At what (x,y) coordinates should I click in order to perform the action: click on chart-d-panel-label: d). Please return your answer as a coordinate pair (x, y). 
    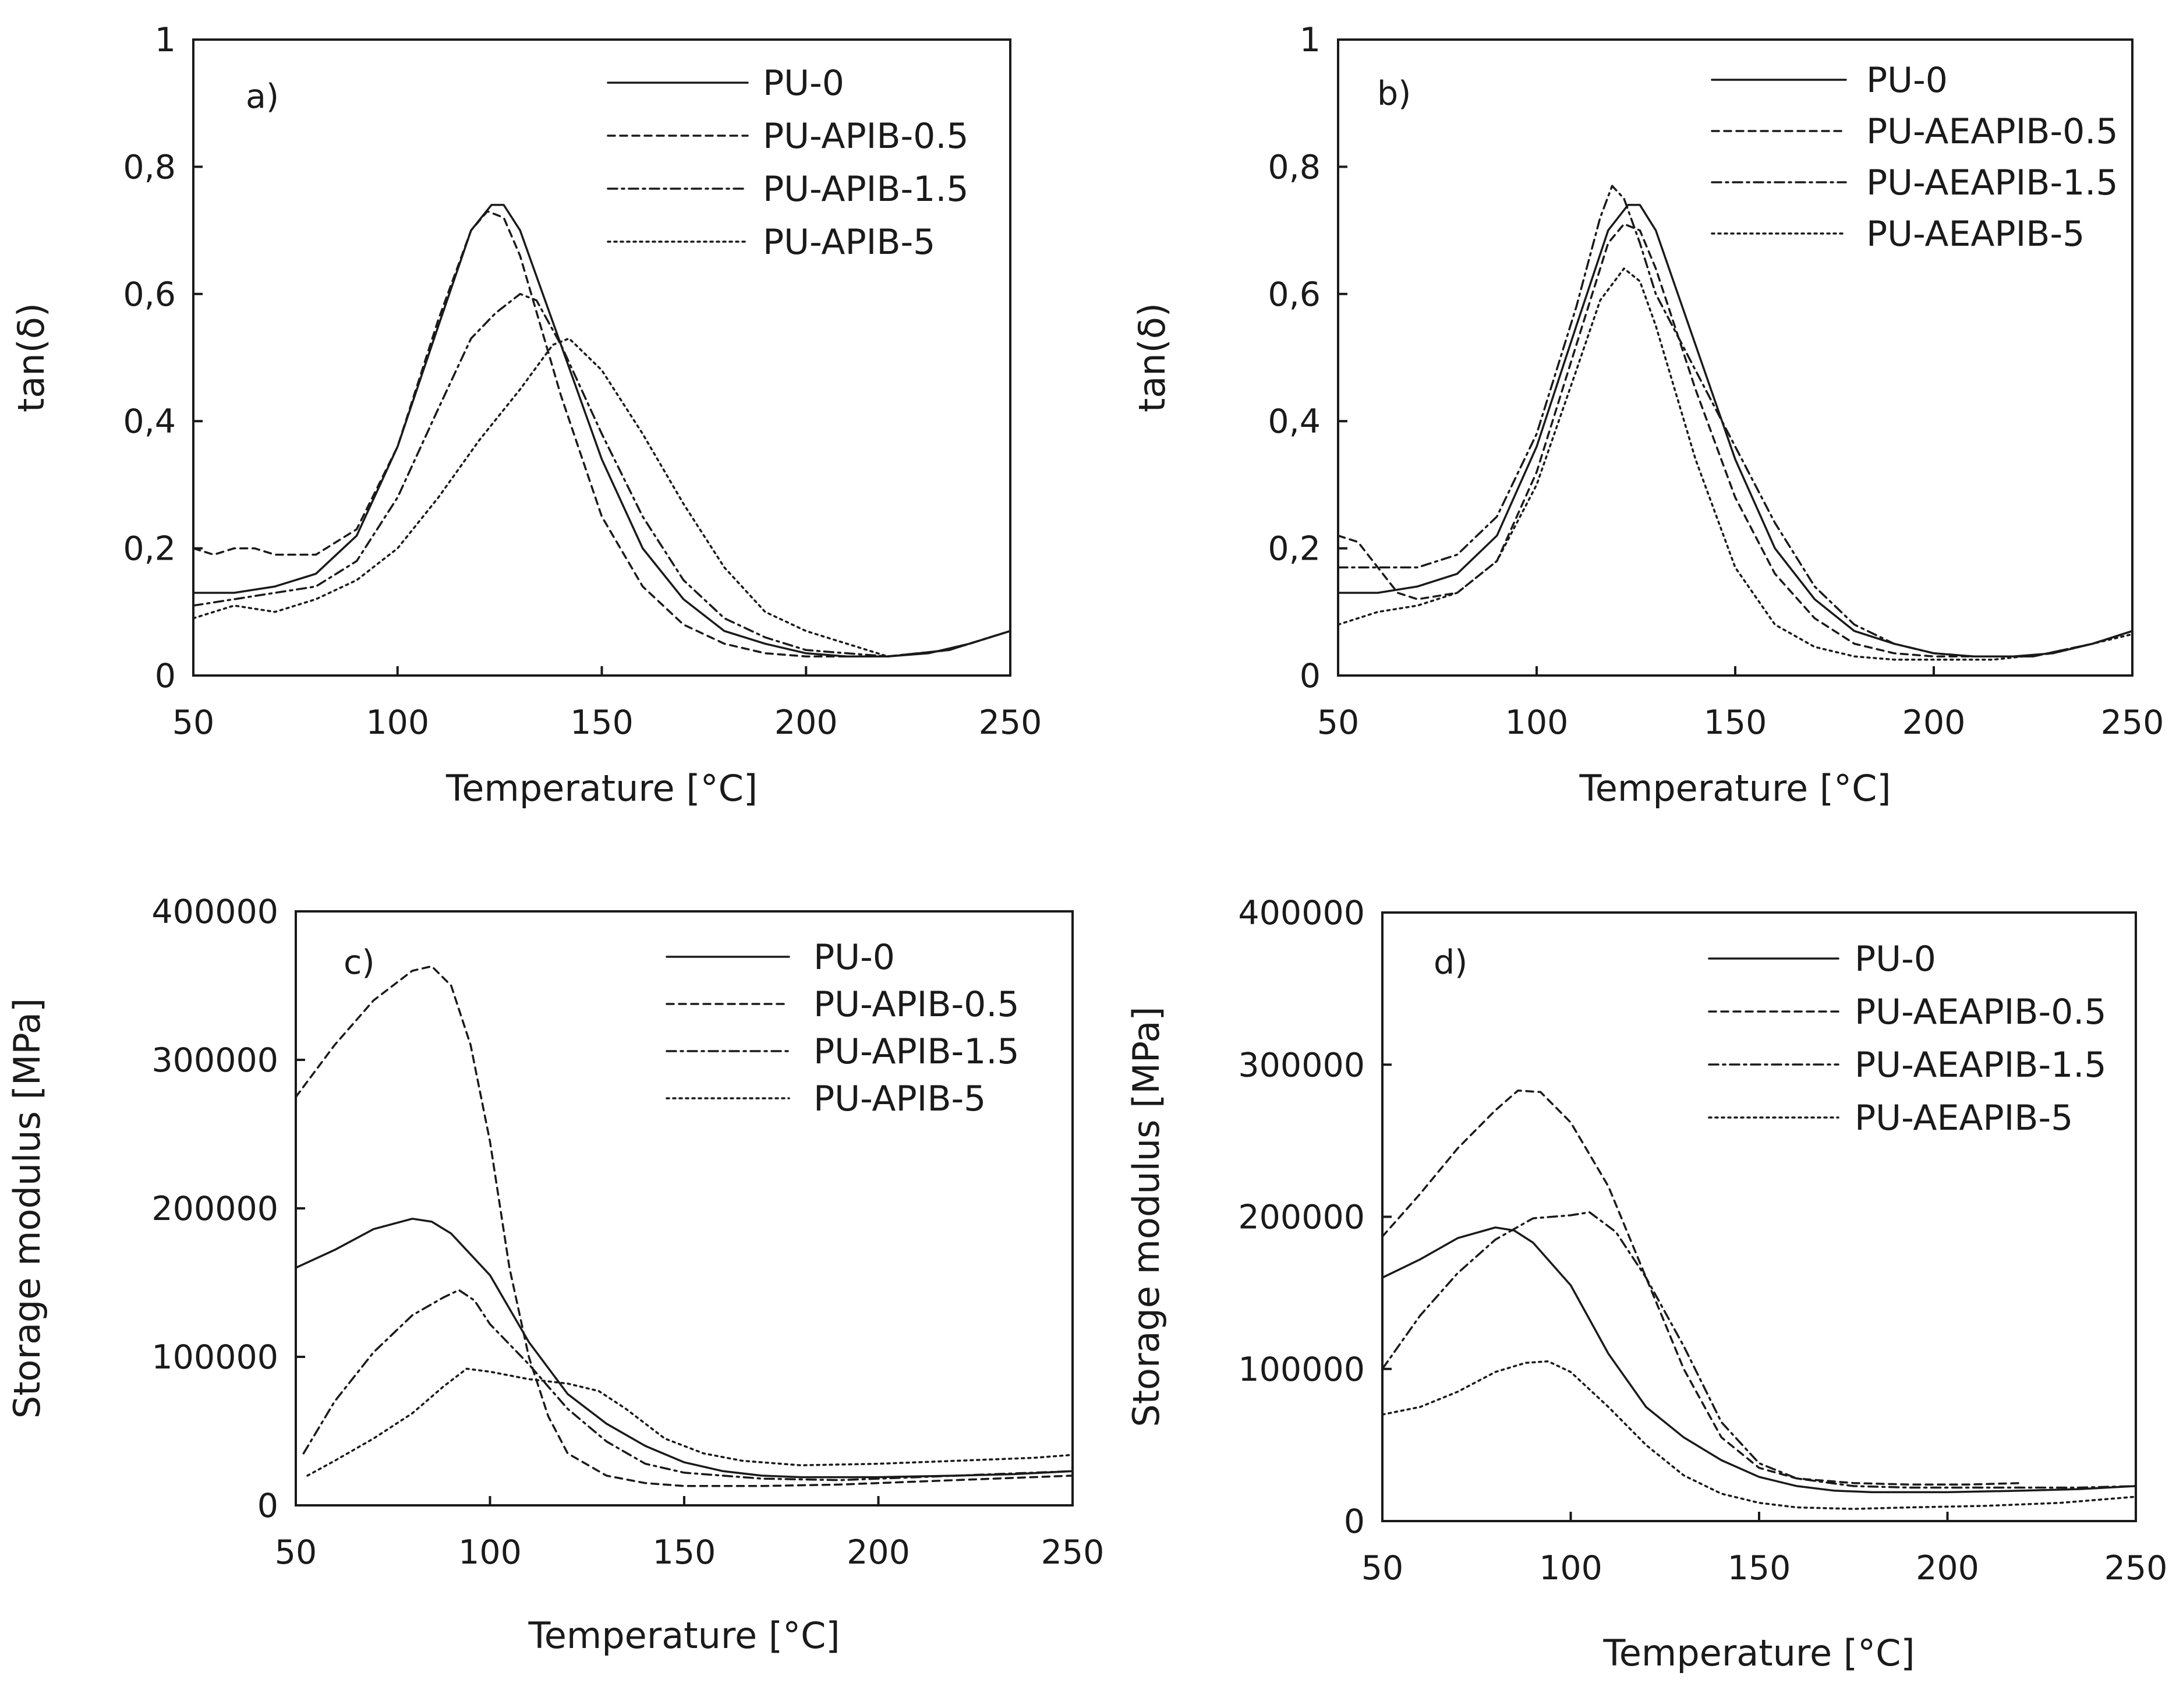
    Looking at the image, I should click on (1450, 962).